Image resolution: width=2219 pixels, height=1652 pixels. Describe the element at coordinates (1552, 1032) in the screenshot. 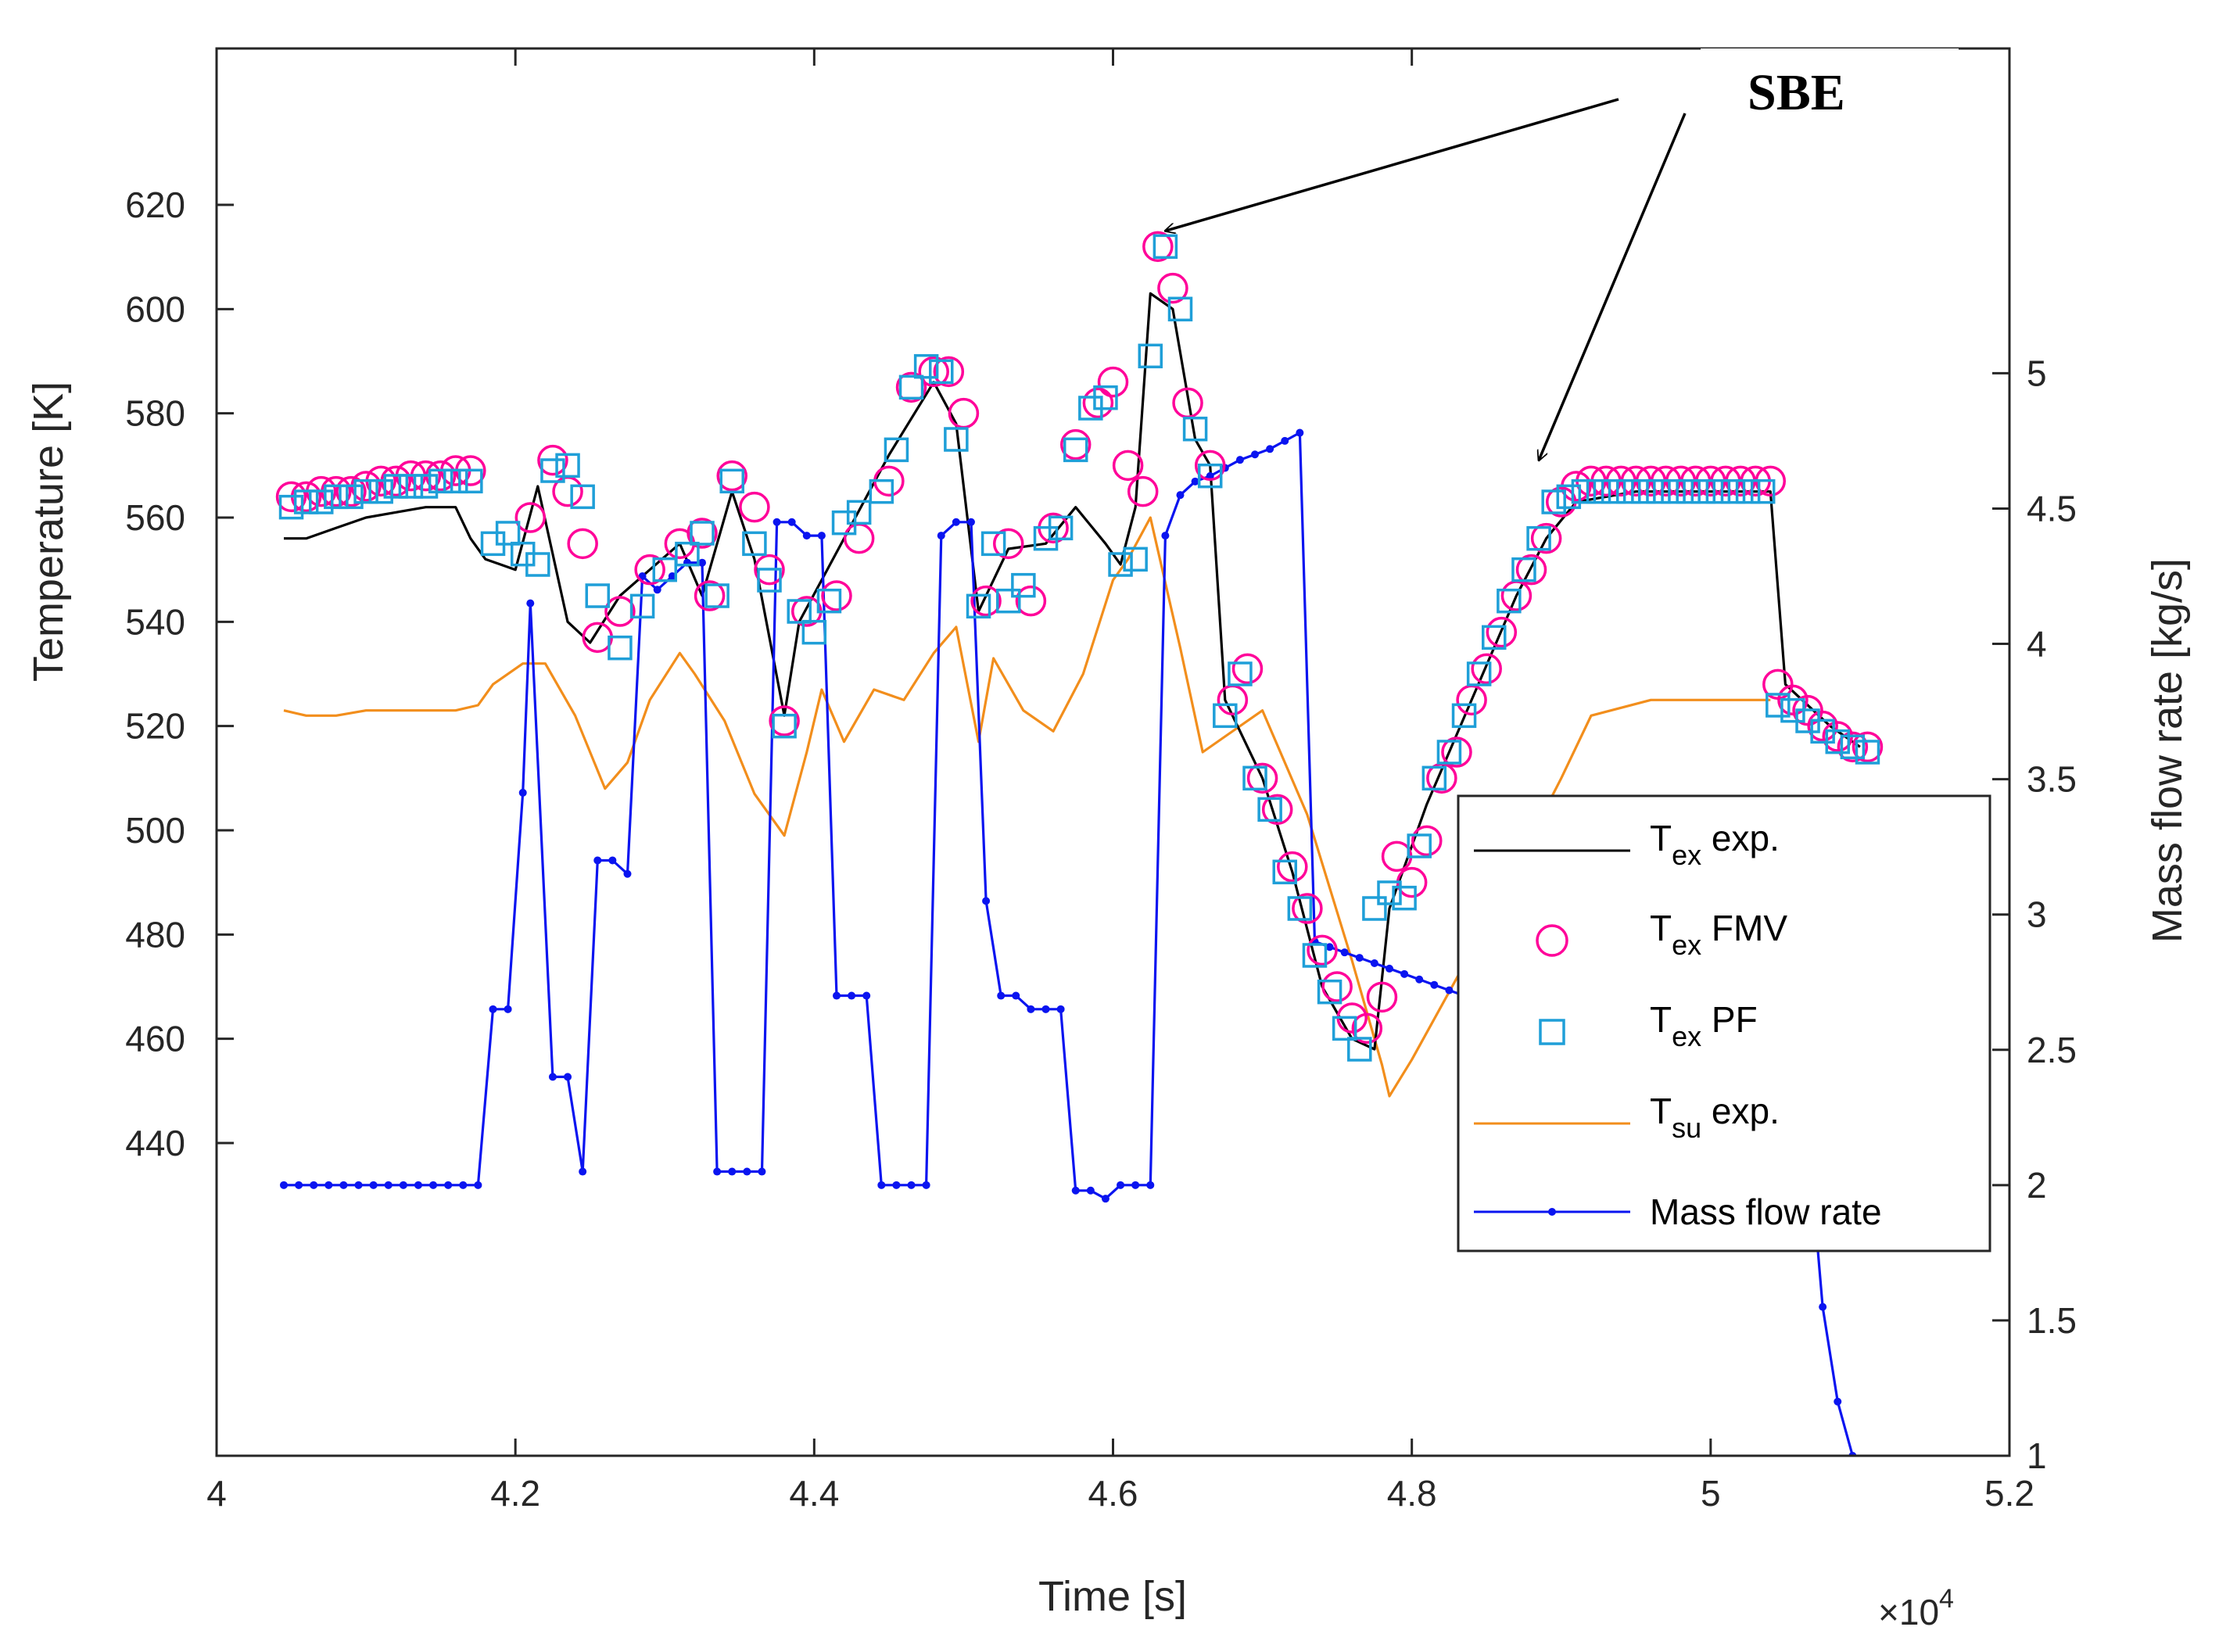

I see `legend-swatch-tex-pf` at that location.